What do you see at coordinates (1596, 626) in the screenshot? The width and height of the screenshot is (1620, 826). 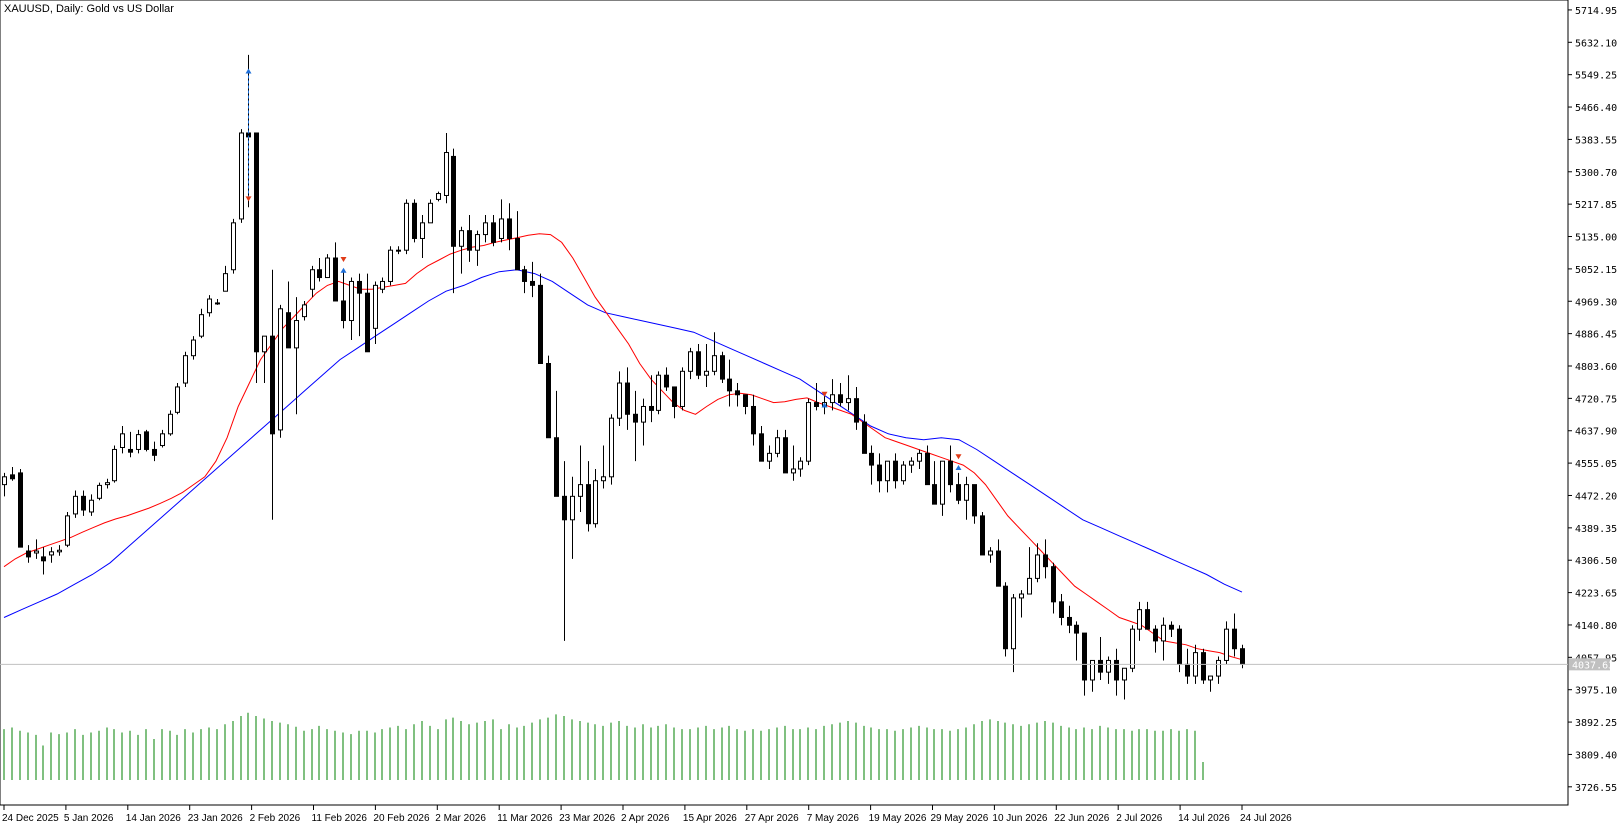 I see `price-tick-label: 4140.80` at bounding box center [1596, 626].